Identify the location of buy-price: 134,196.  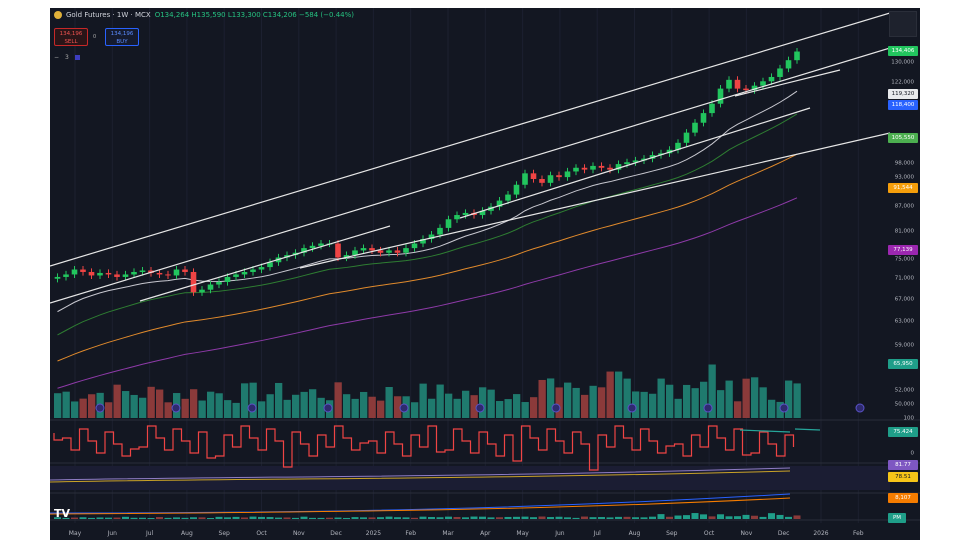
(122, 34).